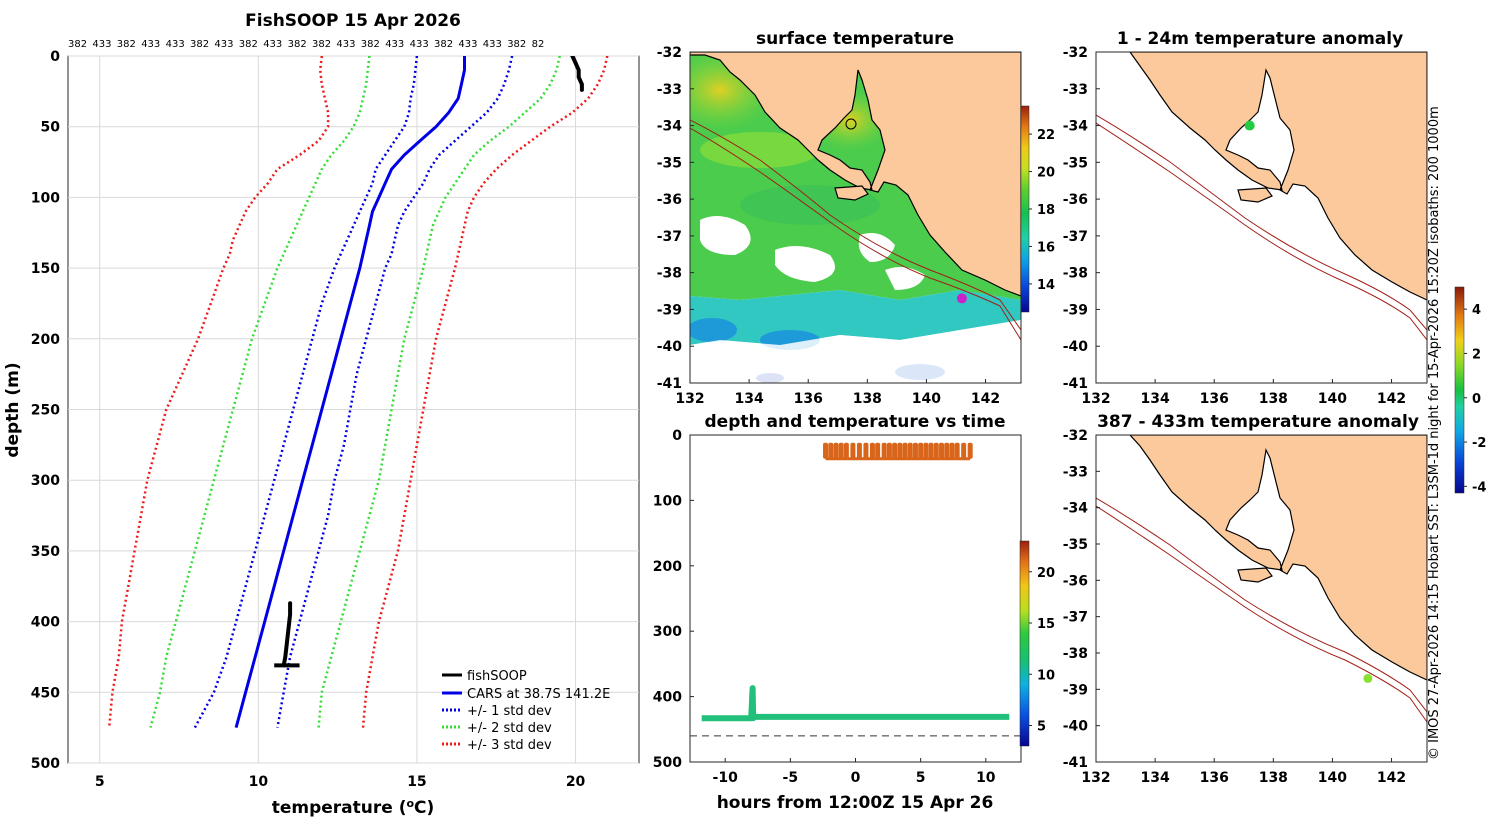  What do you see at coordinates (689, 399) in the screenshot?
I see `sst-x-tick-label: 132` at bounding box center [689, 399].